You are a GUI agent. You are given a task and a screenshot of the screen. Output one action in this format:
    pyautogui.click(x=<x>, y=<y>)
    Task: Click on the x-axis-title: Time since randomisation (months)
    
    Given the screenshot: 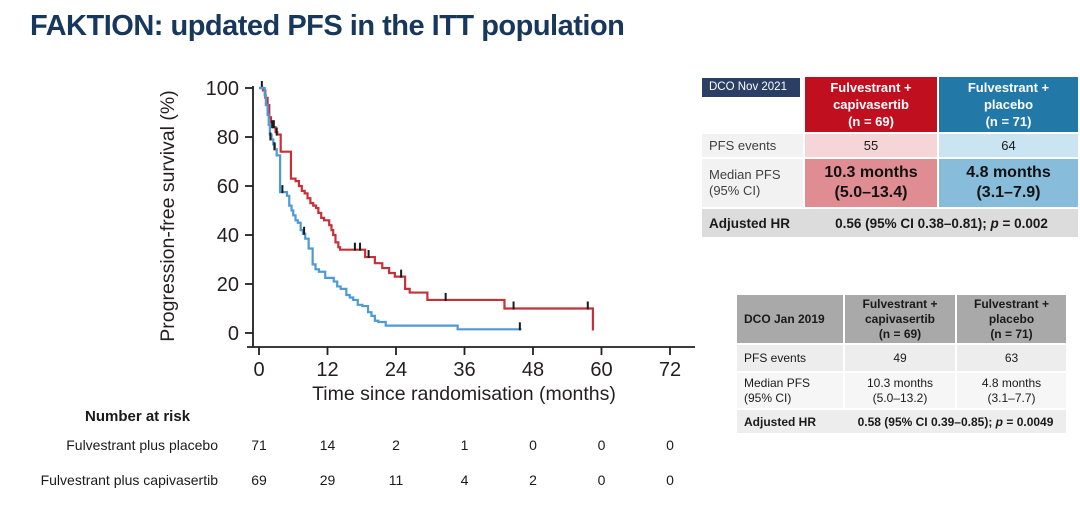 What is the action you would take?
    pyautogui.click(x=464, y=394)
    